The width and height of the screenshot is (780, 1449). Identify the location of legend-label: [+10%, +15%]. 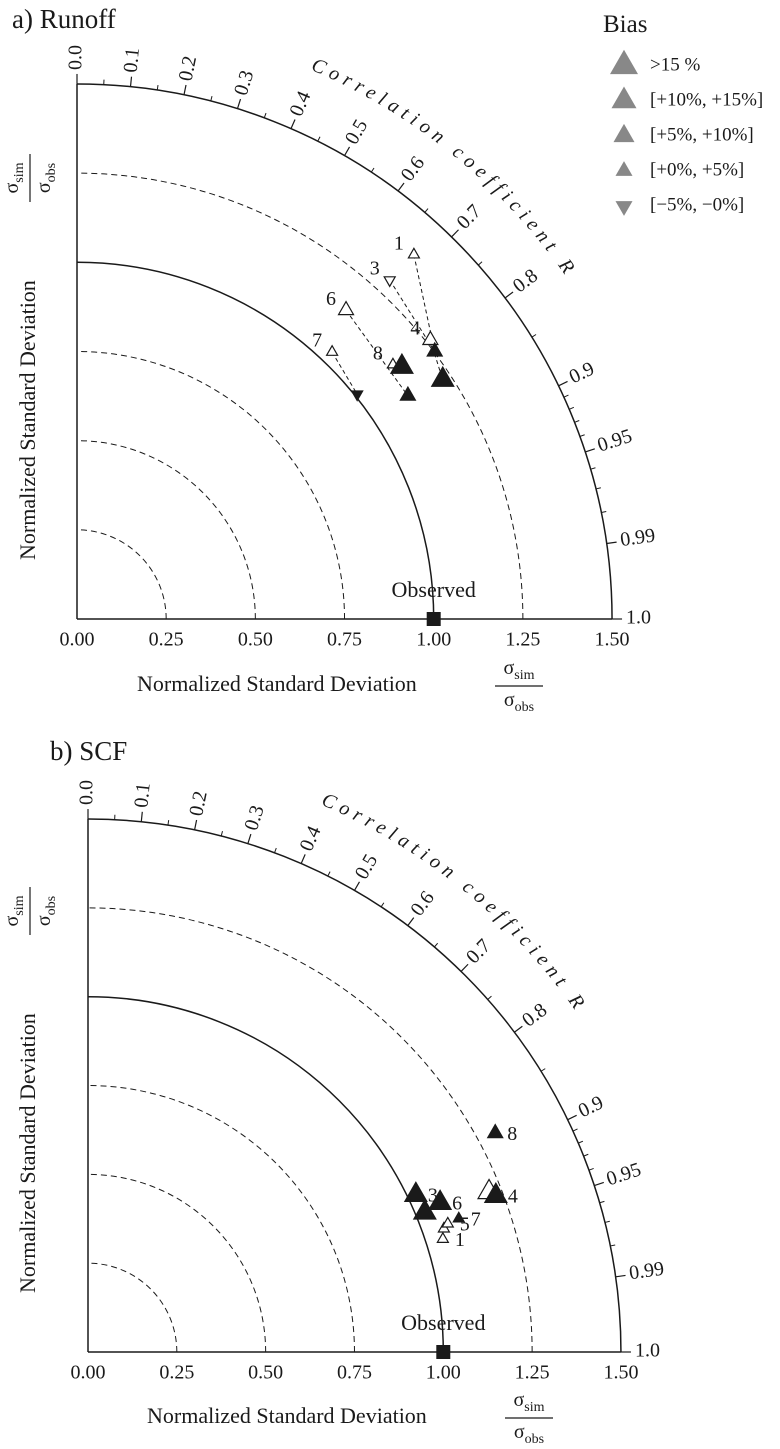
(706, 99).